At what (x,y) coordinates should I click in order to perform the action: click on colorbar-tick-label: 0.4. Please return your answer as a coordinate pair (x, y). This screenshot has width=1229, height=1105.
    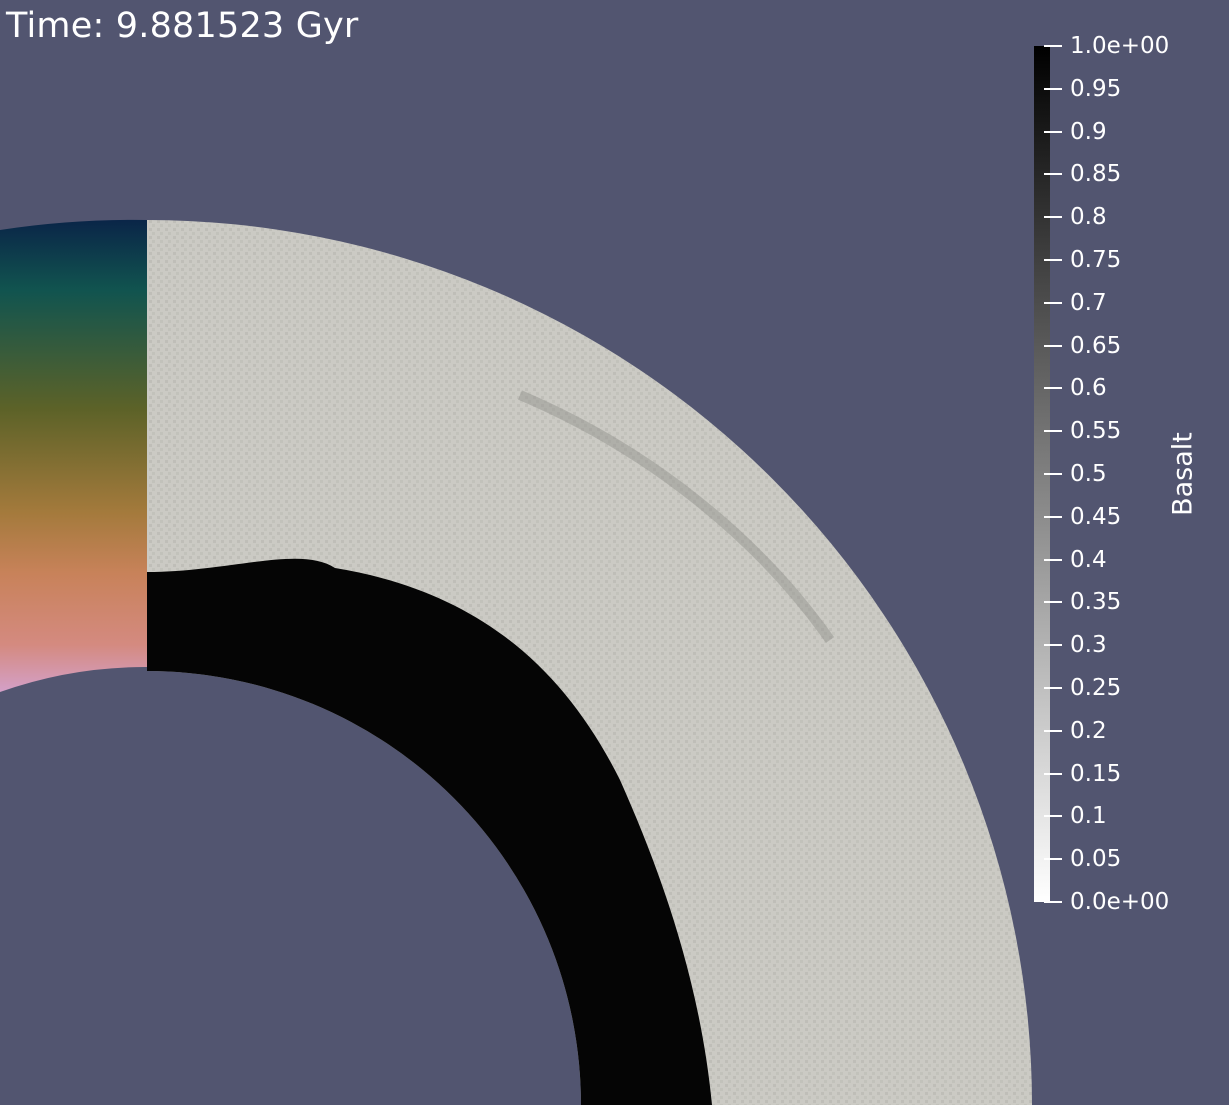
    Looking at the image, I should click on (1088, 559).